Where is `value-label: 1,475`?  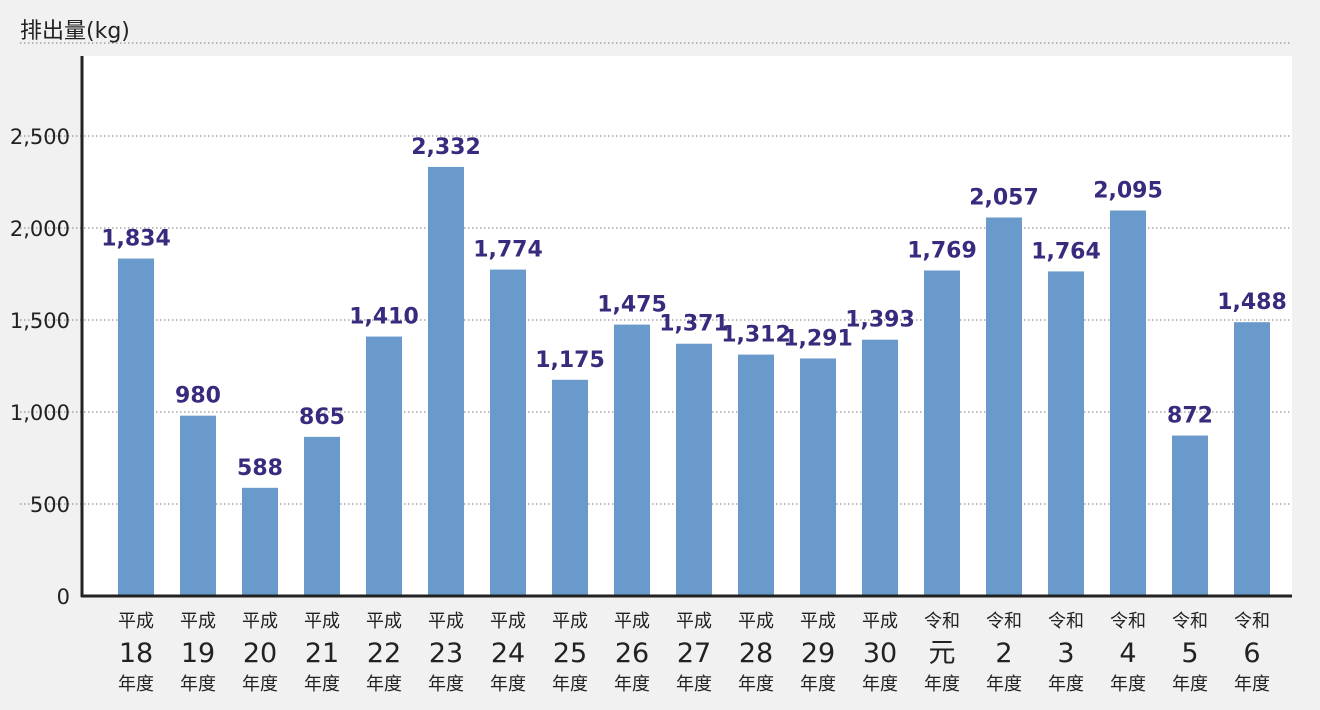
value-label: 1,475 is located at coordinates (632, 305).